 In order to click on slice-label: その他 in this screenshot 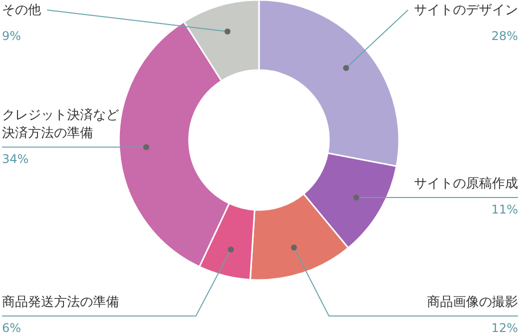, I will do `click(21, 10)`.